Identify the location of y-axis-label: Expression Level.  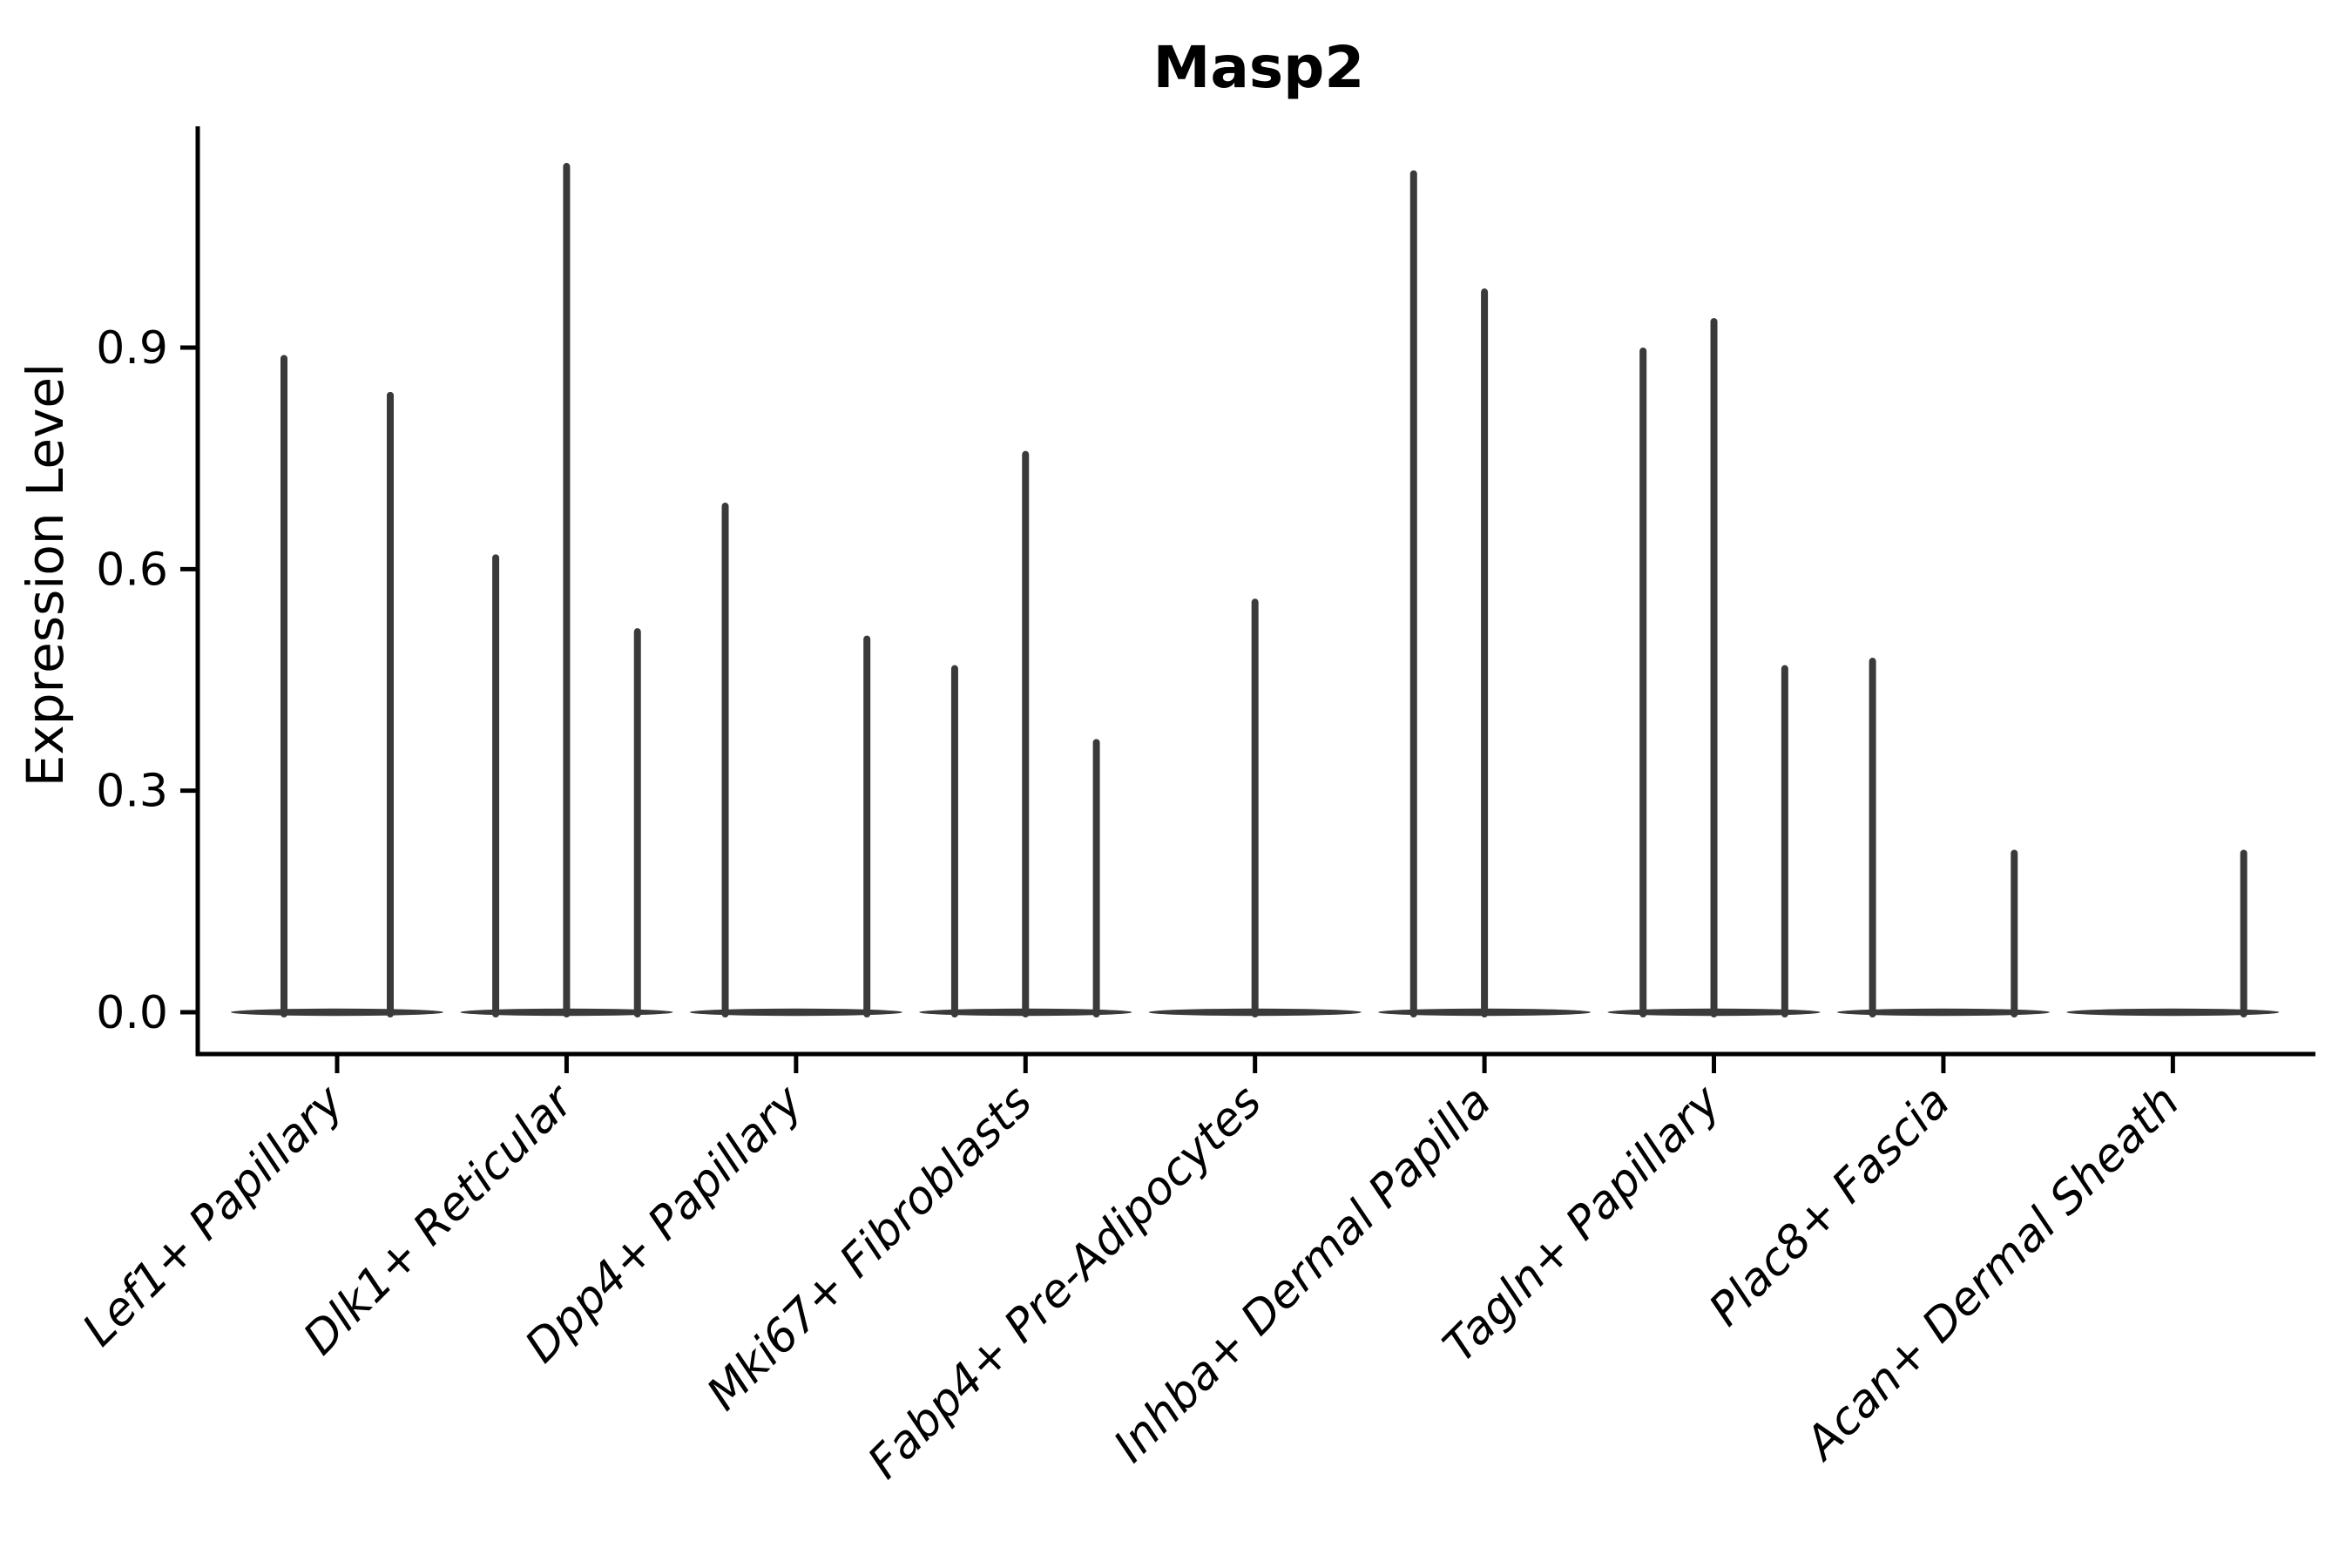
(45, 575).